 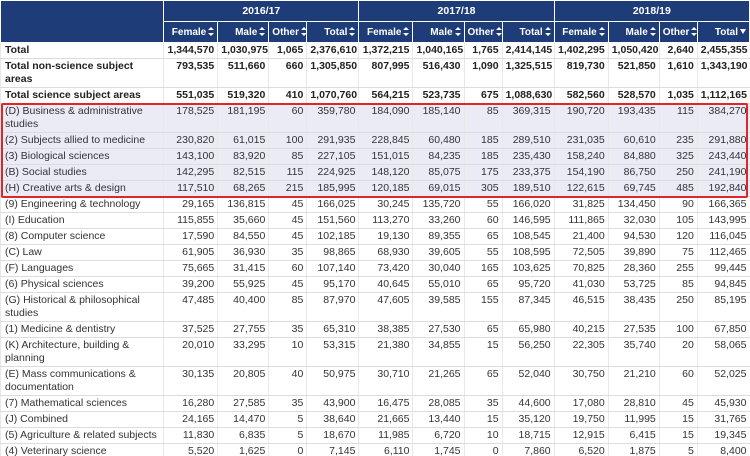 I want to click on cell-value: 33,260, so click(x=438, y=220).